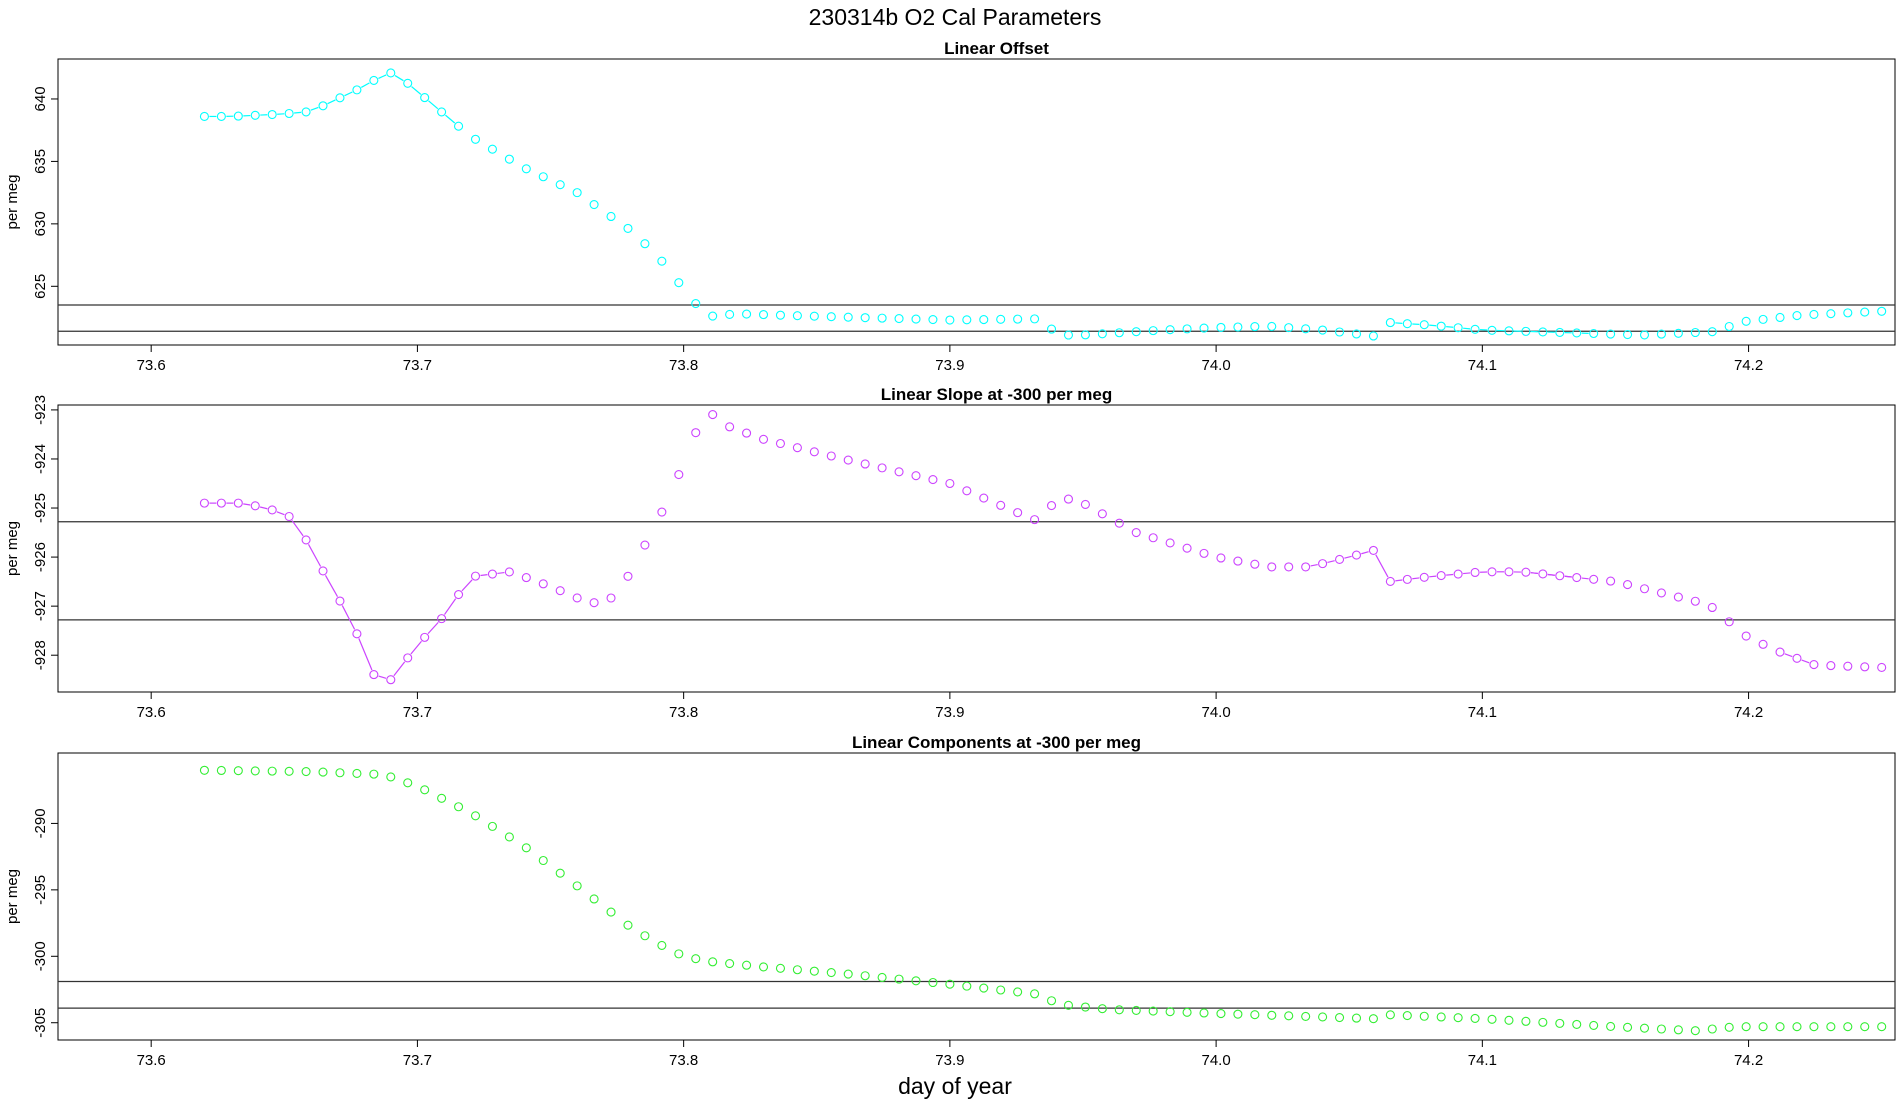 This screenshot has width=1900, height=1100. Describe the element at coordinates (40, 459) in the screenshot. I see `y-tick-label: -924` at that location.